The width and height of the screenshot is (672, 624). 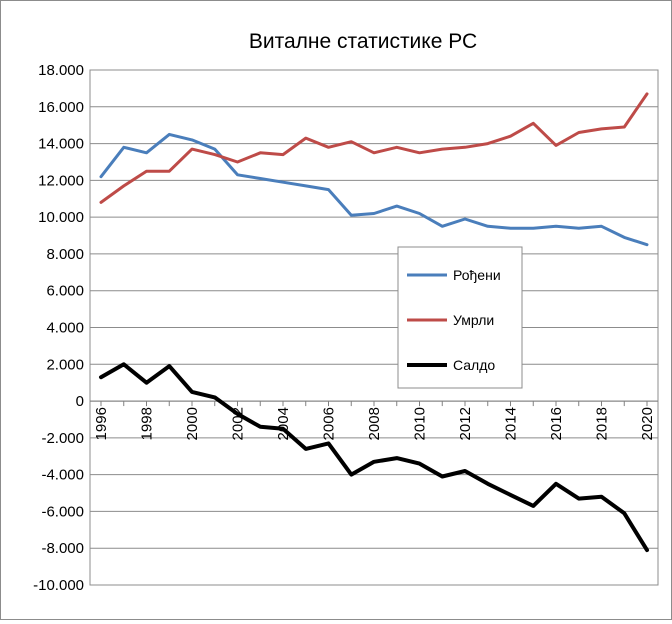 What do you see at coordinates (474, 365) in the screenshot?
I see `legend-label-3: Салдо` at bounding box center [474, 365].